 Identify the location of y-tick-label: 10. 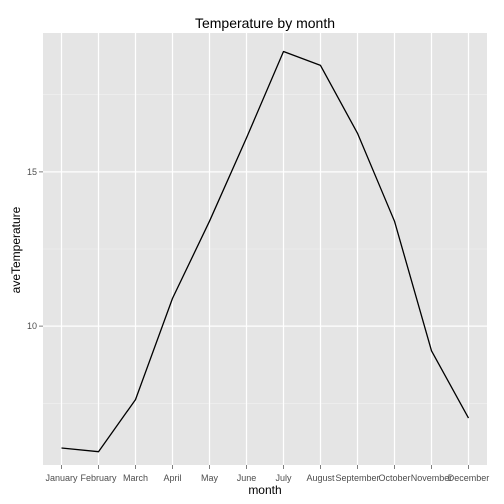
(32, 326).